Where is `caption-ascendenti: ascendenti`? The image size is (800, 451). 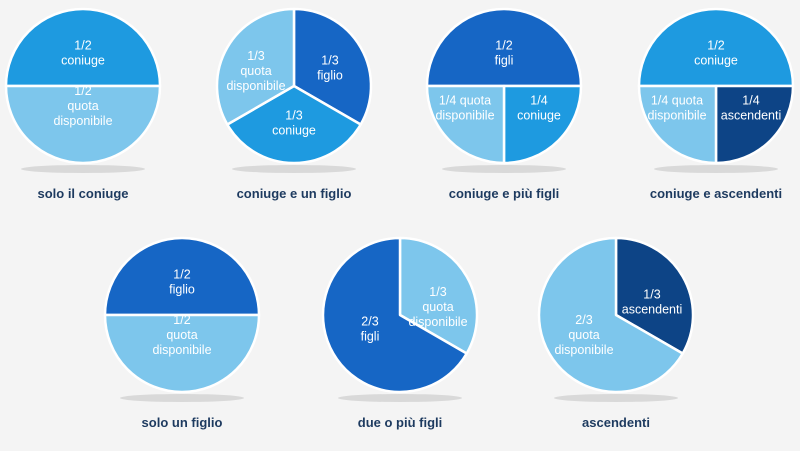
caption-ascendenti: ascendenti is located at coordinates (616, 422).